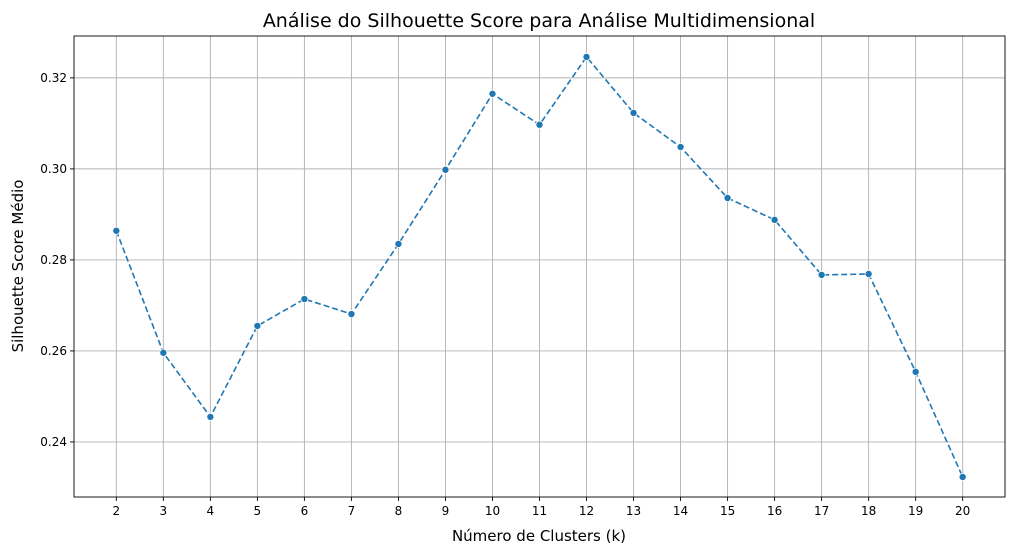 The image size is (1014, 559). I want to click on y-tick-label: 0.26, so click(53, 351).